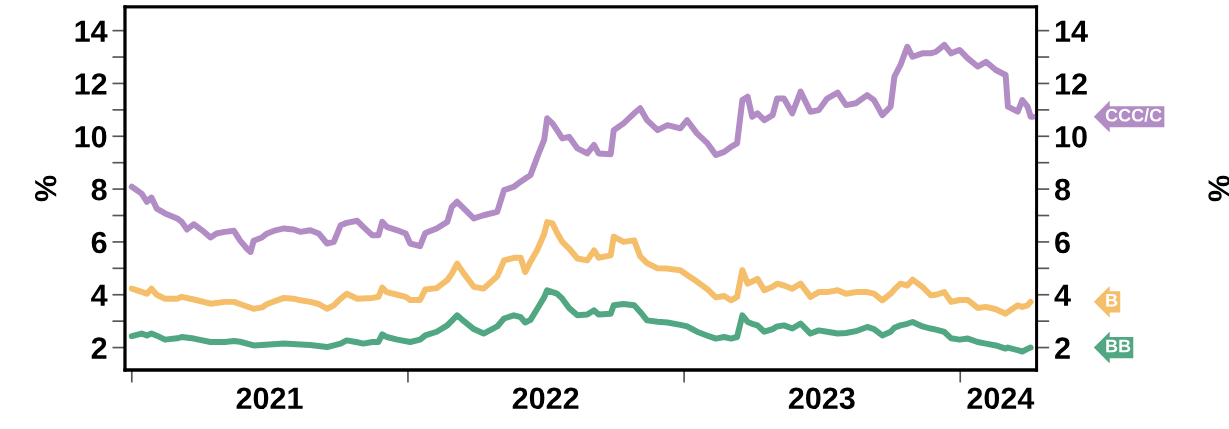 The image size is (1229, 429). What do you see at coordinates (1062, 295) in the screenshot?
I see `y2-tick-label: 4` at bounding box center [1062, 295].